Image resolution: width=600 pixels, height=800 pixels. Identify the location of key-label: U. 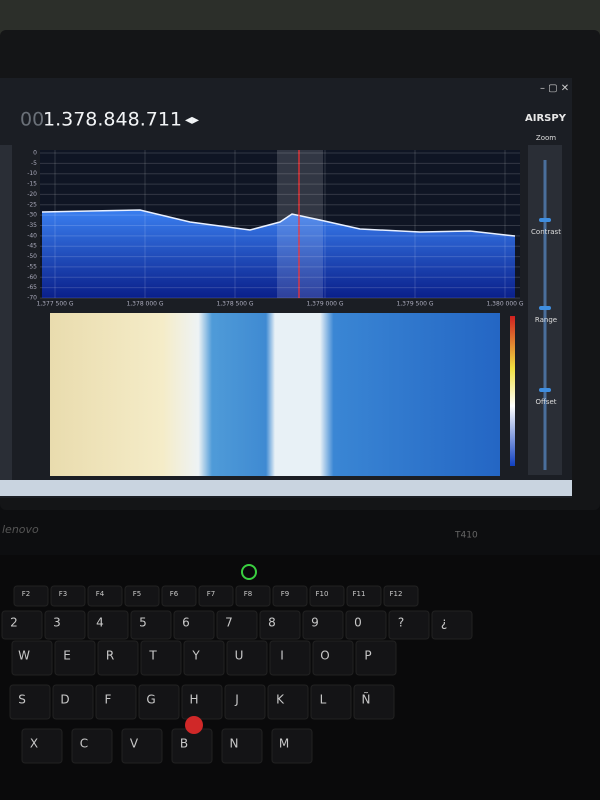
(239, 656).